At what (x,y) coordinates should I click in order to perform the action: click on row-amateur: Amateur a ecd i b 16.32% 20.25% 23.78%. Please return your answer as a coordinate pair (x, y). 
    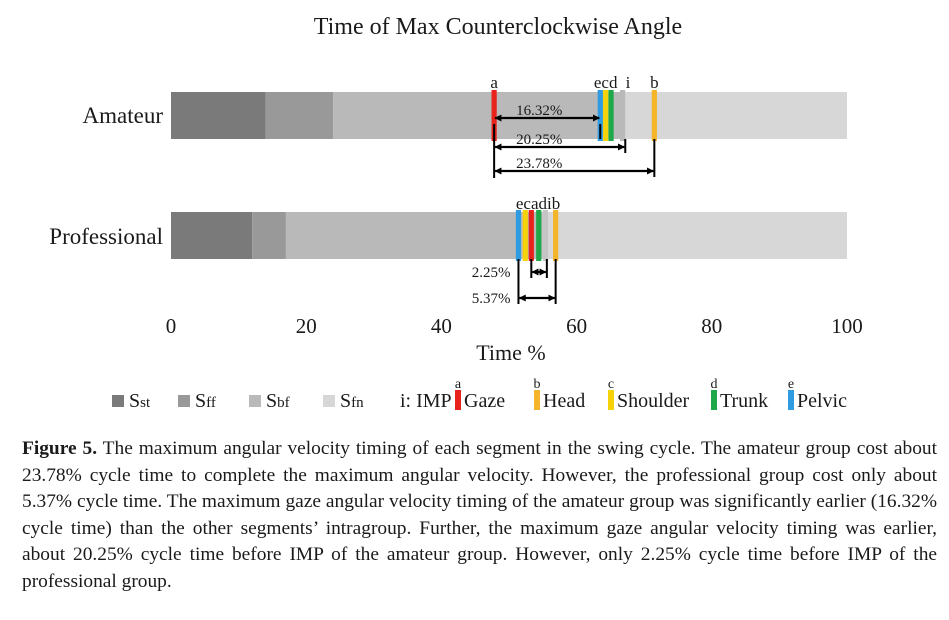
    Looking at the image, I should click on (465, 125).